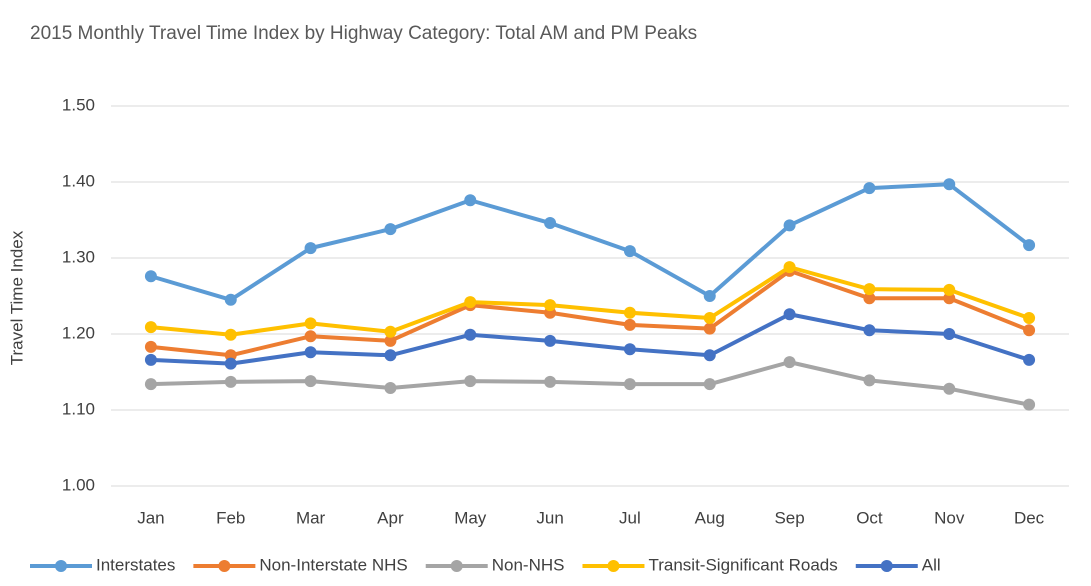  I want to click on x-tick-label: Feb, so click(230, 517).